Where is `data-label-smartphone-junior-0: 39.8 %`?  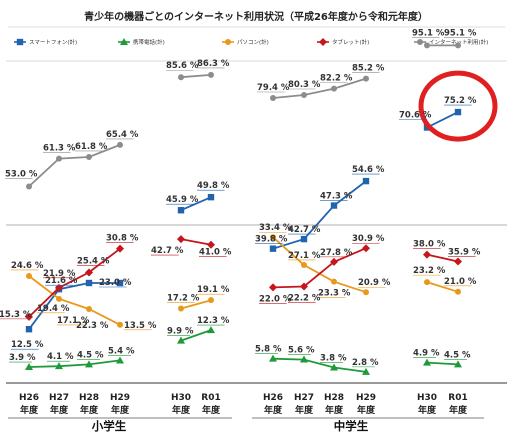
data-label-smartphone-junior-0: 39.8 % is located at coordinates (271, 240).